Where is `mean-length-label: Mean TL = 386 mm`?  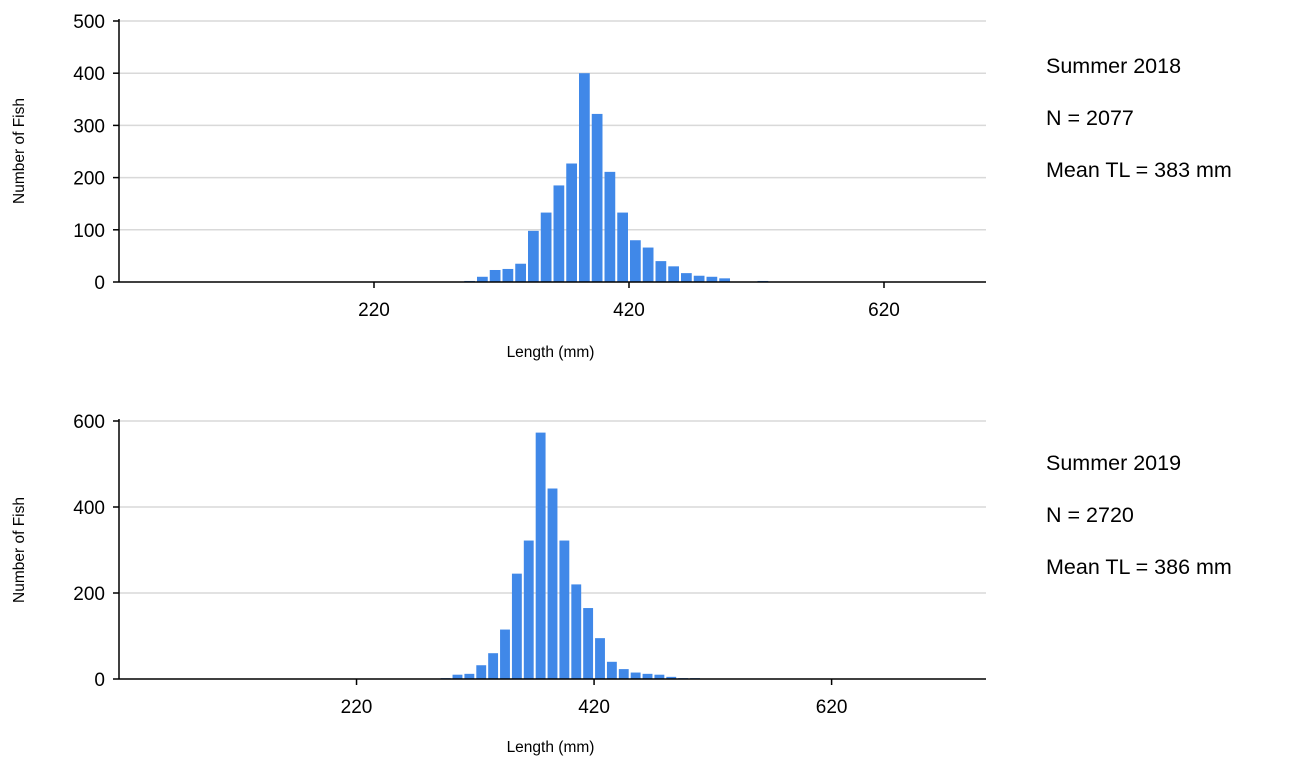 mean-length-label: Mean TL = 386 mm is located at coordinates (1139, 567).